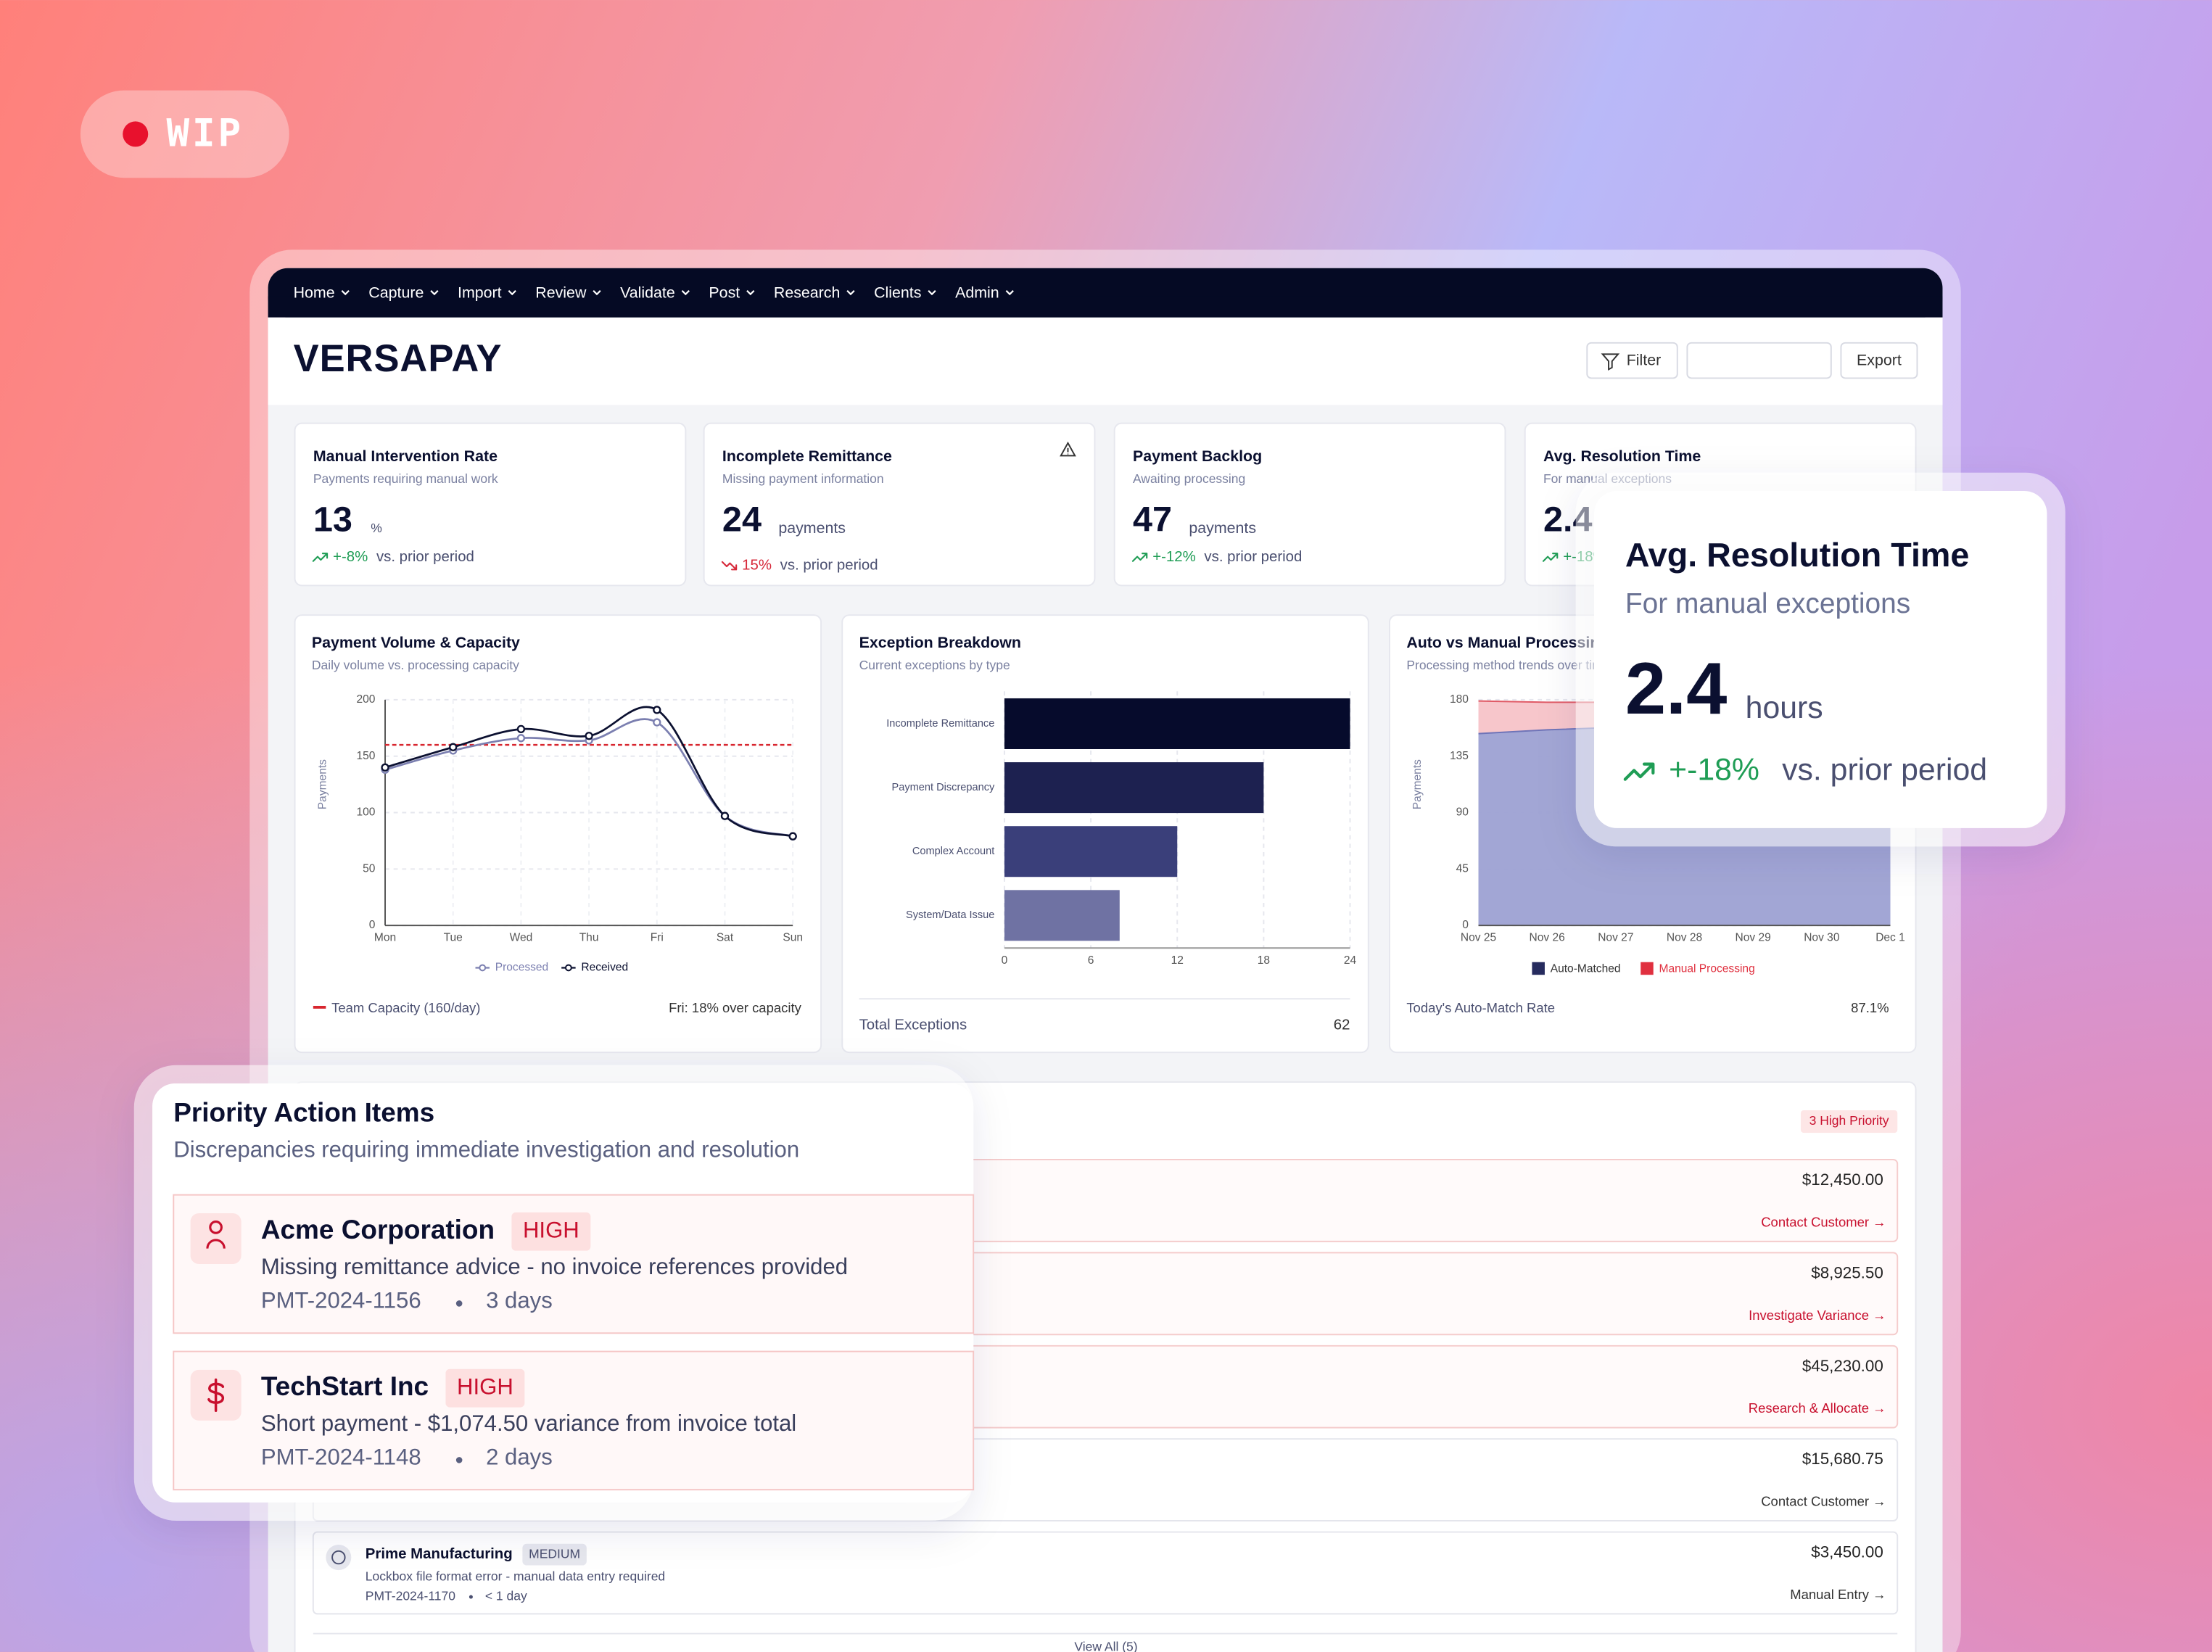 The image size is (2212, 1652). Describe the element at coordinates (724, 292) in the screenshot. I see `nav-item: Post` at that location.